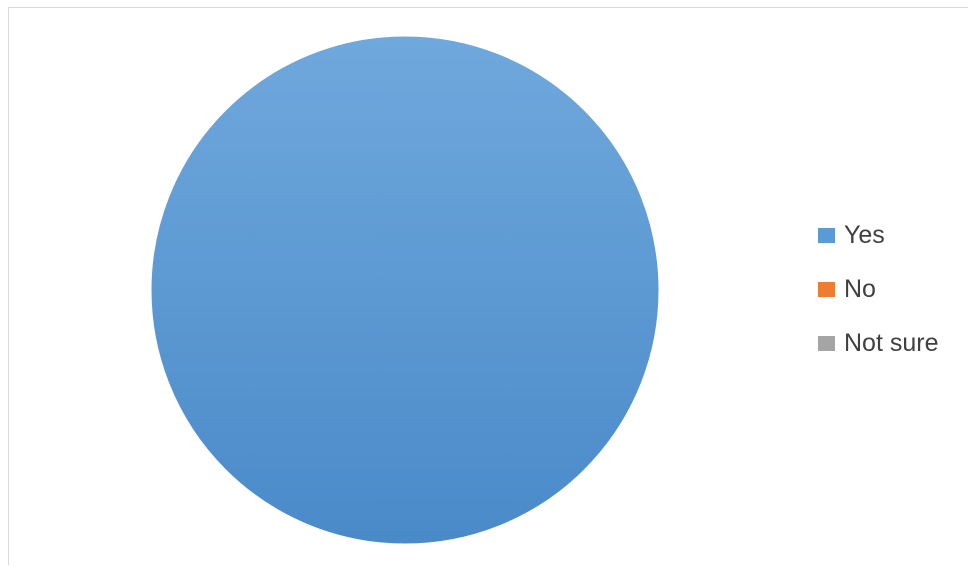  Describe the element at coordinates (878, 289) in the screenshot. I see `legend-item-no: No` at that location.